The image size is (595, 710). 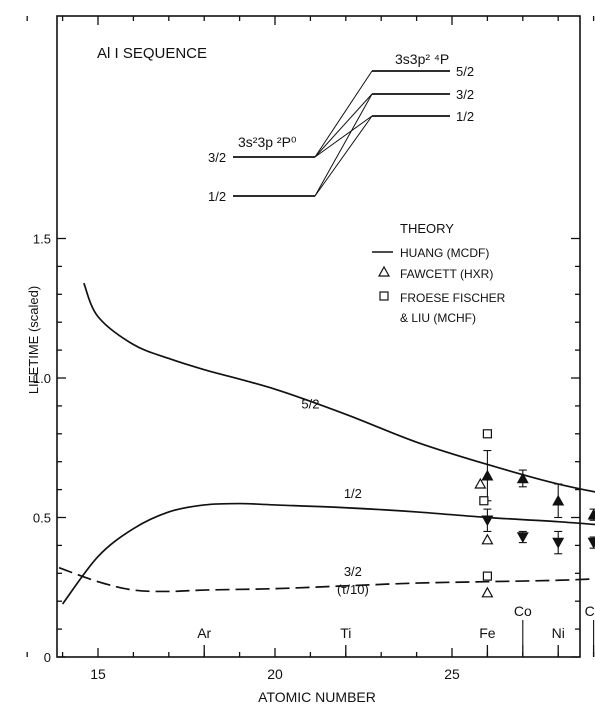 I want to click on element-label: Ni, so click(x=558, y=633).